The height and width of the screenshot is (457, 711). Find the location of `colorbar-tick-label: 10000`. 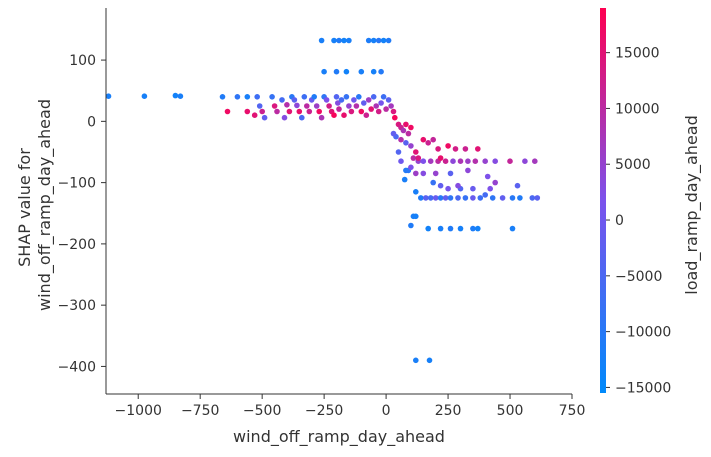

colorbar-tick-label: 10000 is located at coordinates (637, 109).